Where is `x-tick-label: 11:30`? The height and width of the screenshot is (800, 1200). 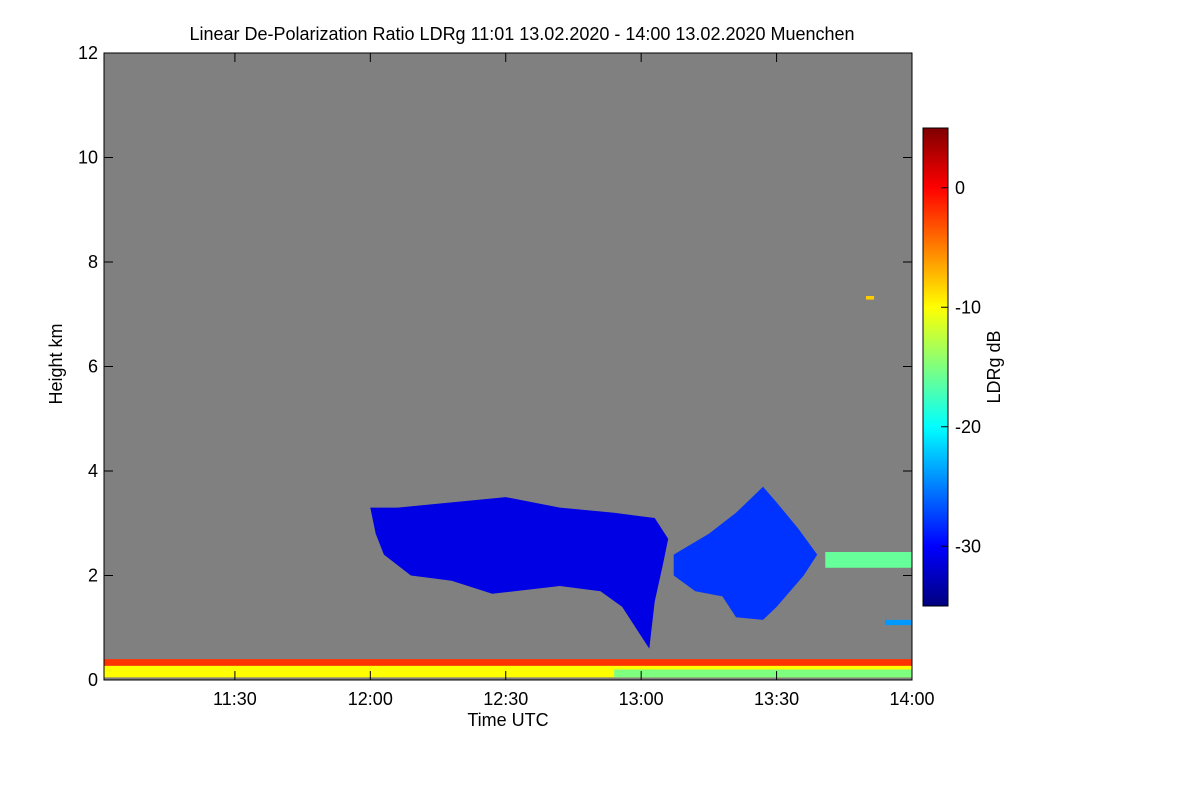 x-tick-label: 11:30 is located at coordinates (235, 699).